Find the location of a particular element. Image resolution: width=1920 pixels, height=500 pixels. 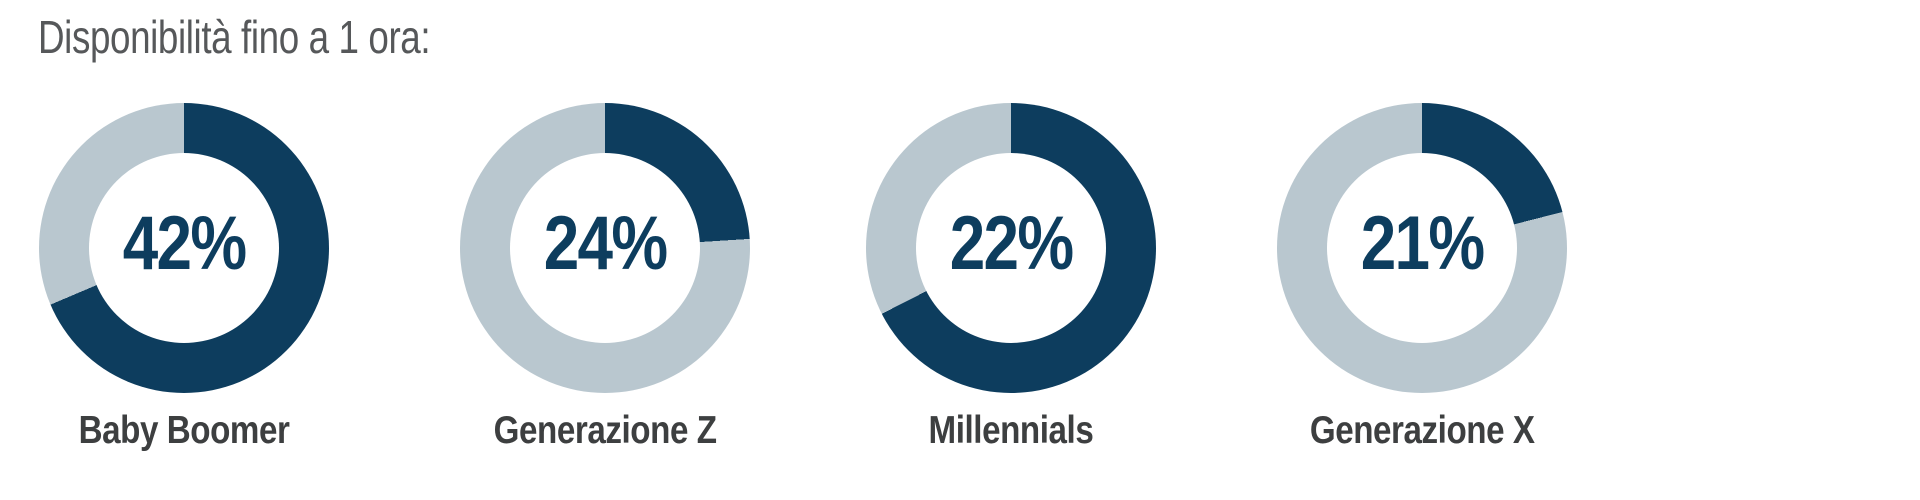

donut-category-label: Generazione Z is located at coordinates (605, 430).